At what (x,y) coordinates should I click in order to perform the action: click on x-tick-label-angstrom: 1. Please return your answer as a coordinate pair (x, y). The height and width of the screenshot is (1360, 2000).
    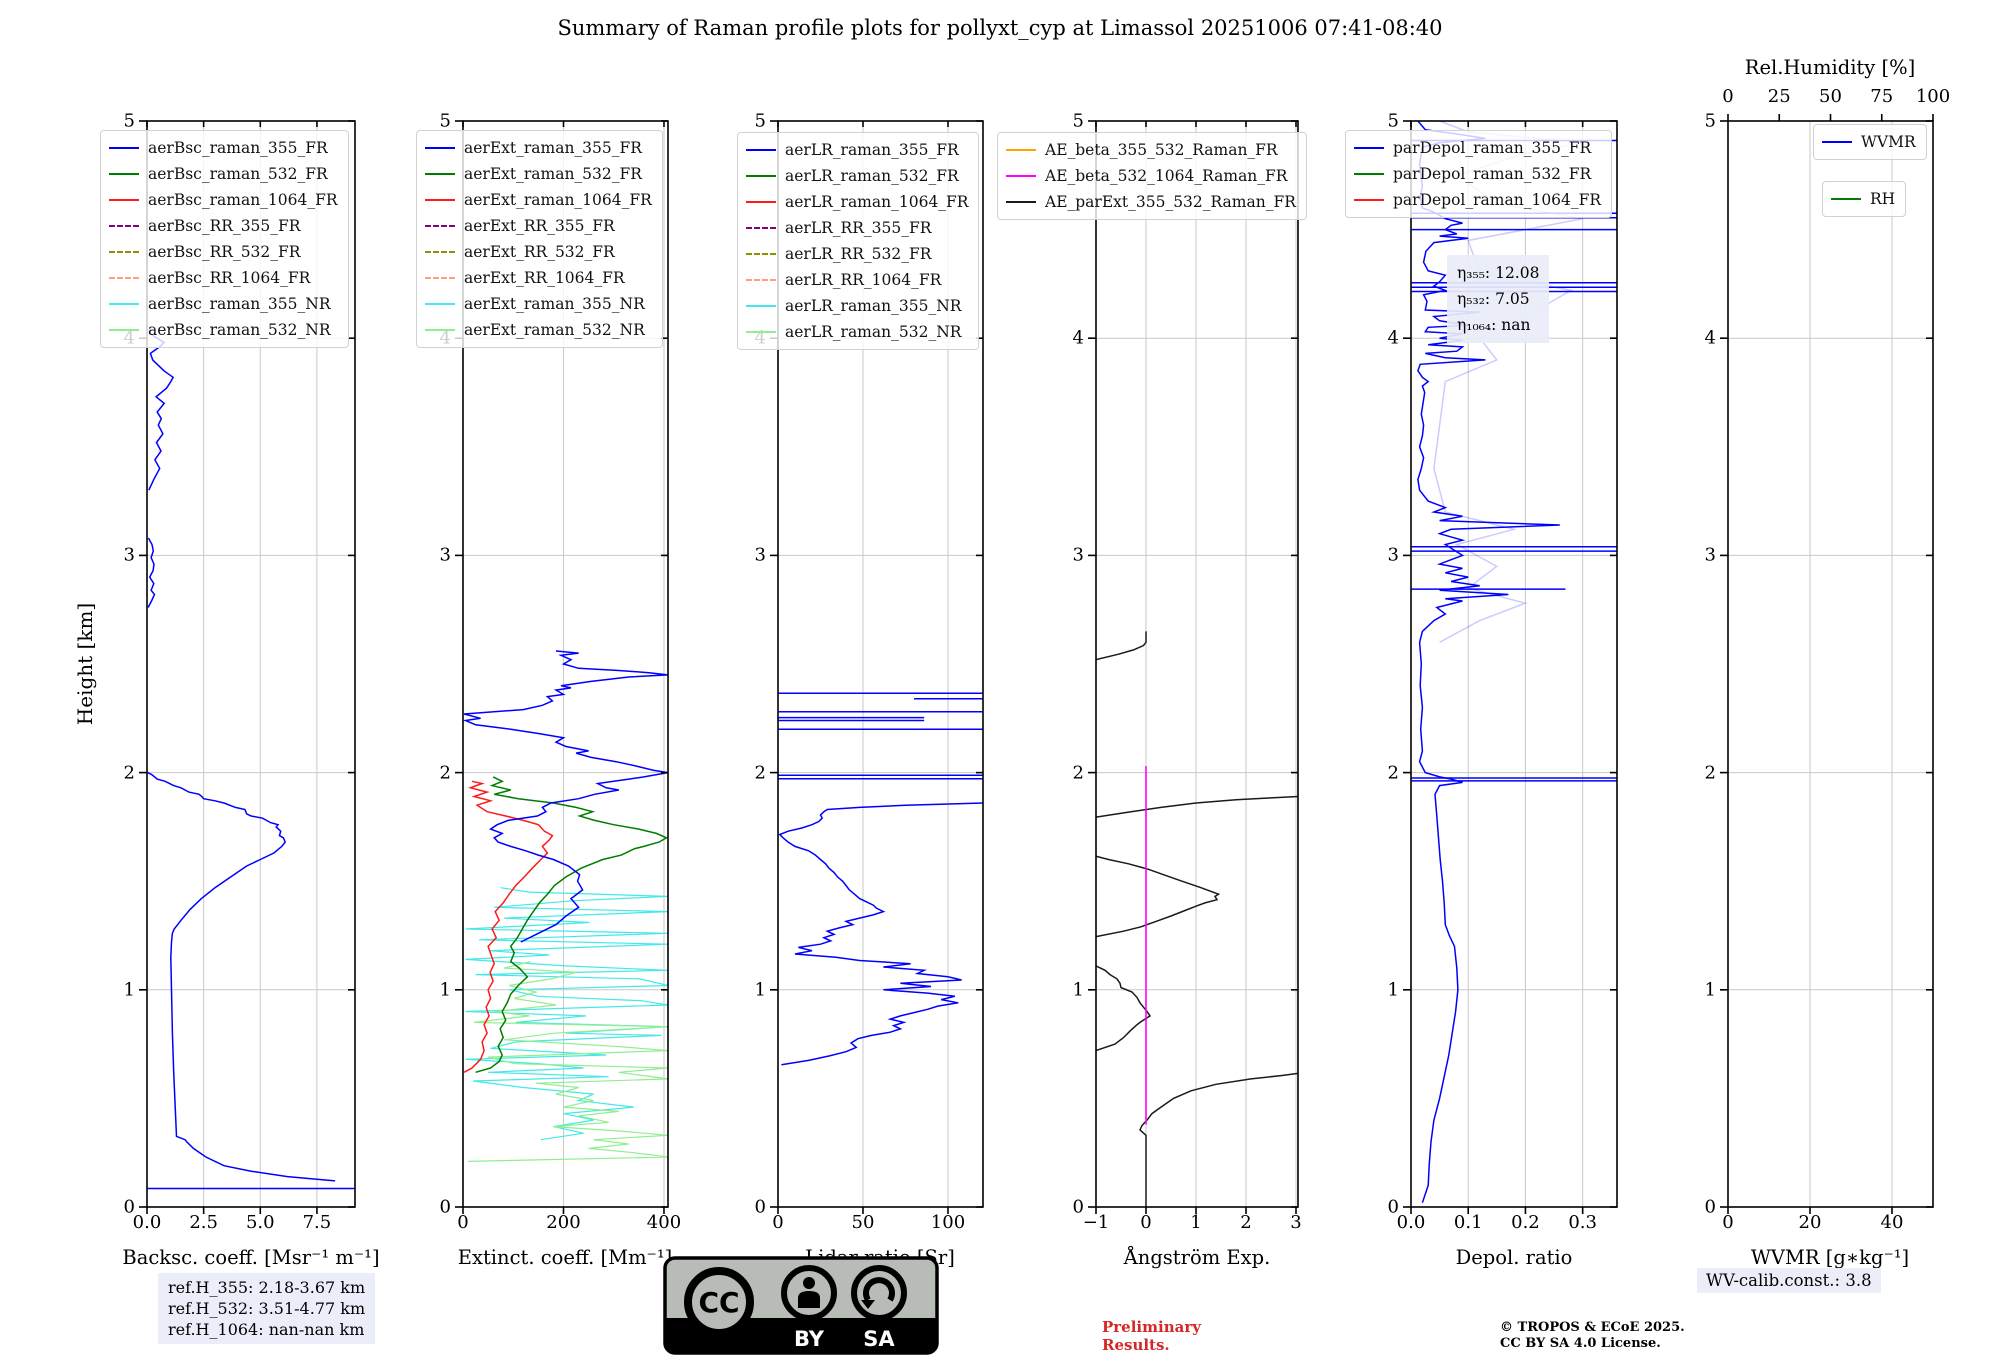
    Looking at the image, I should click on (1196, 1222).